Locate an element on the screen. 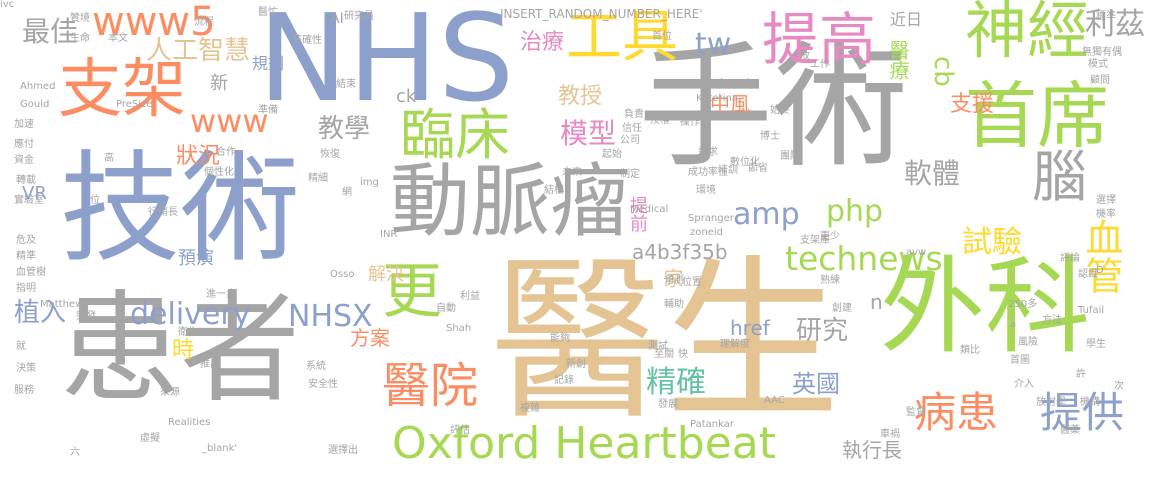 The height and width of the screenshot is (482, 1175). cloud-word: 方法 is located at coordinates (1052, 320).